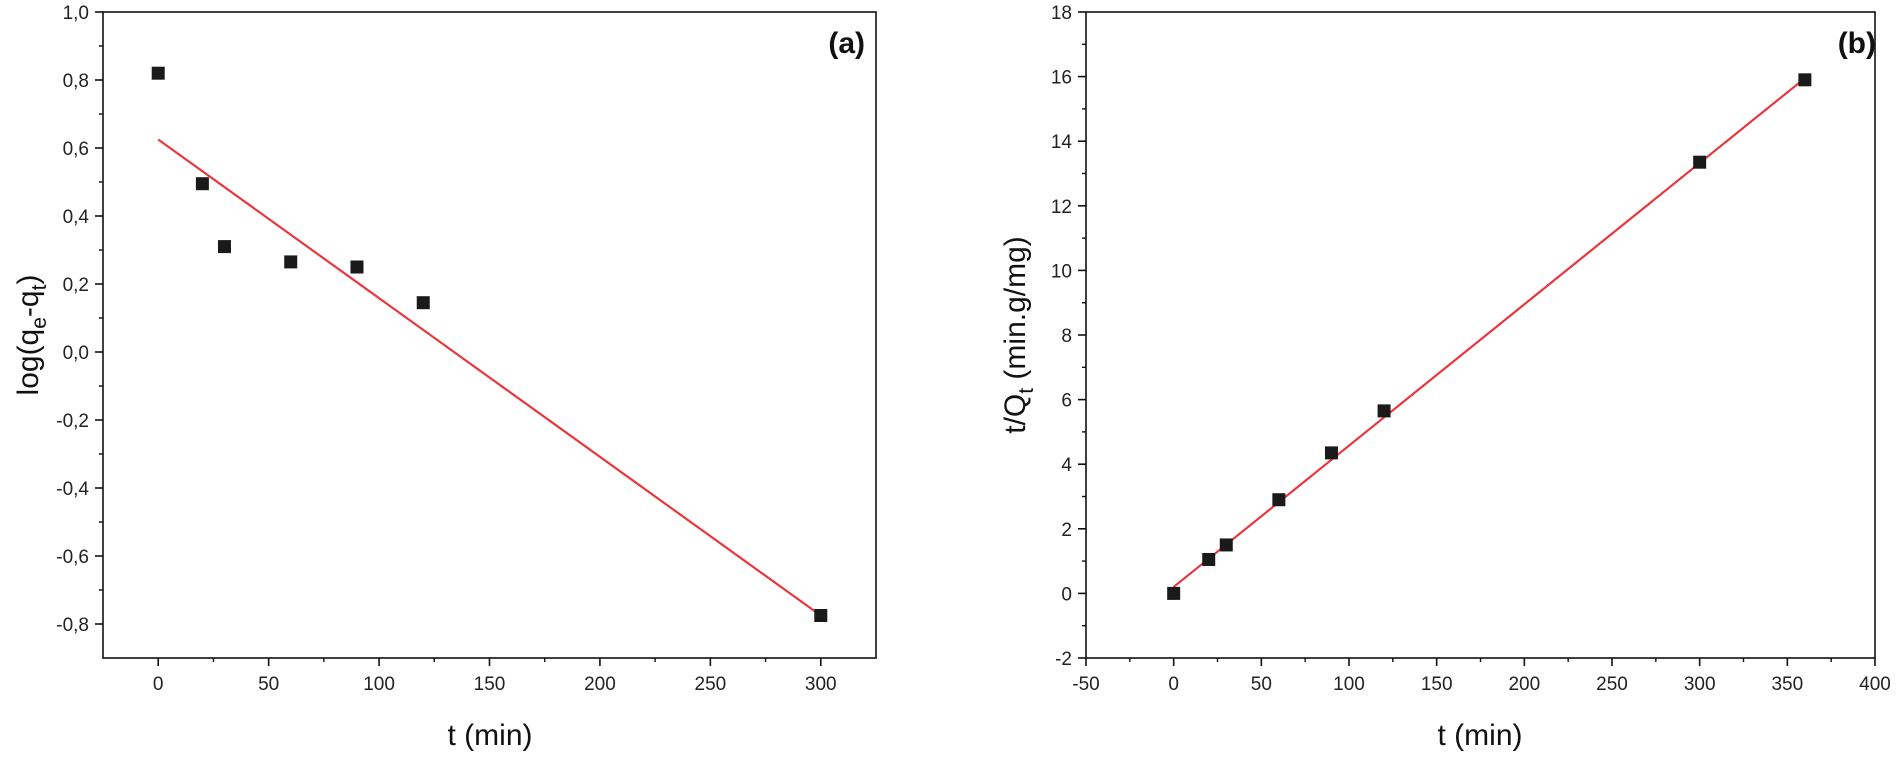 The image size is (1899, 757). I want to click on panel-b-y-tick-label: 12, so click(1061, 207).